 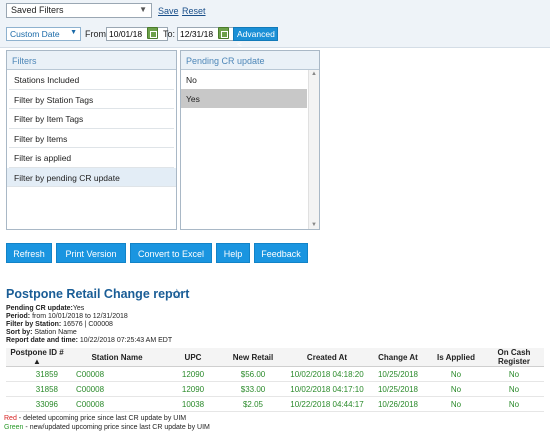 What do you see at coordinates (194, 11) in the screenshot?
I see `reset-link: Reset` at bounding box center [194, 11].